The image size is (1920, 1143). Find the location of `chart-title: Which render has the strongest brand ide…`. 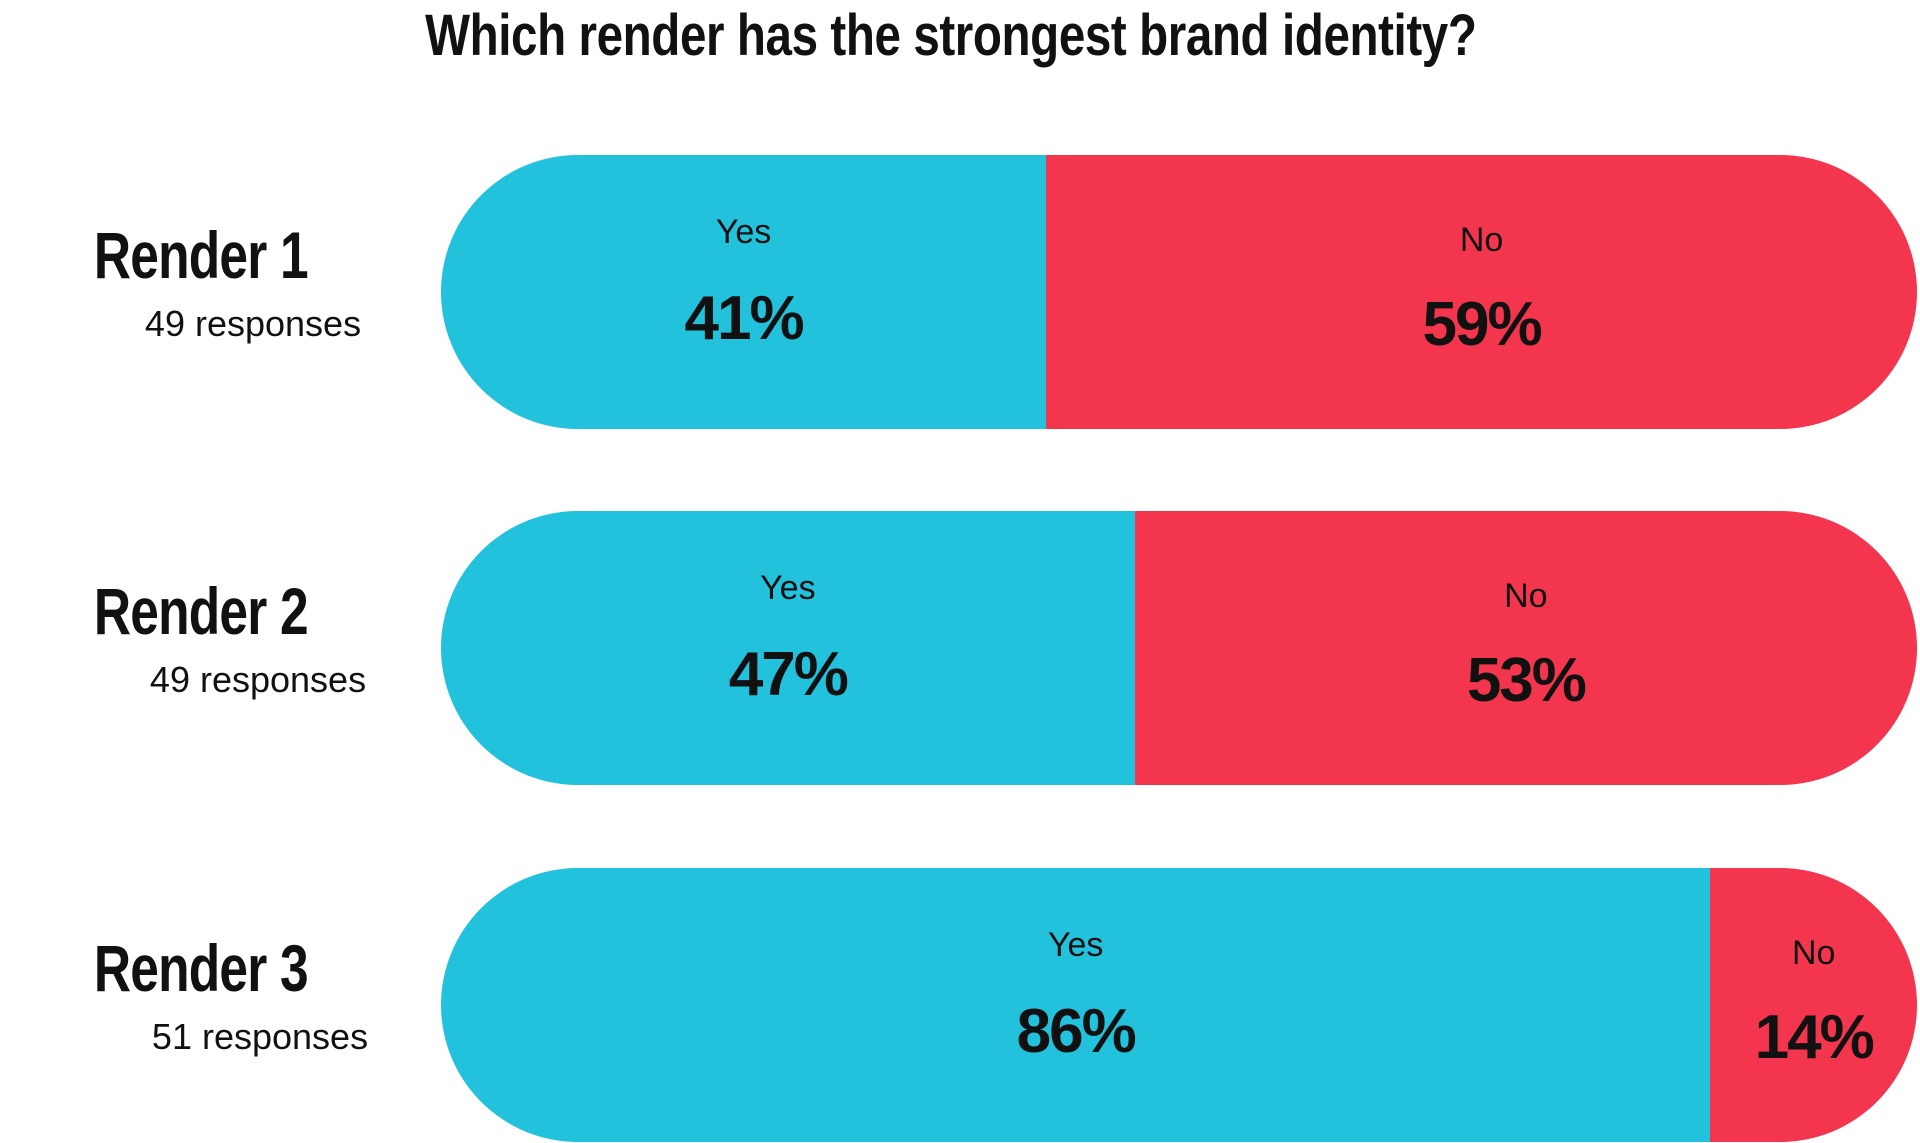

chart-title: Which render has the strongest brand ide… is located at coordinates (951, 35).